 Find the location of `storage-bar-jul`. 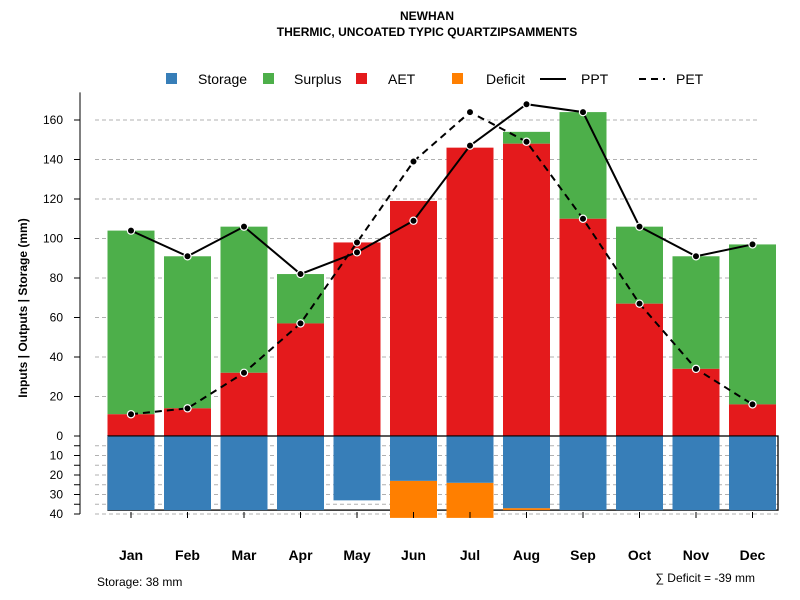

storage-bar-jul is located at coordinates (470, 459).